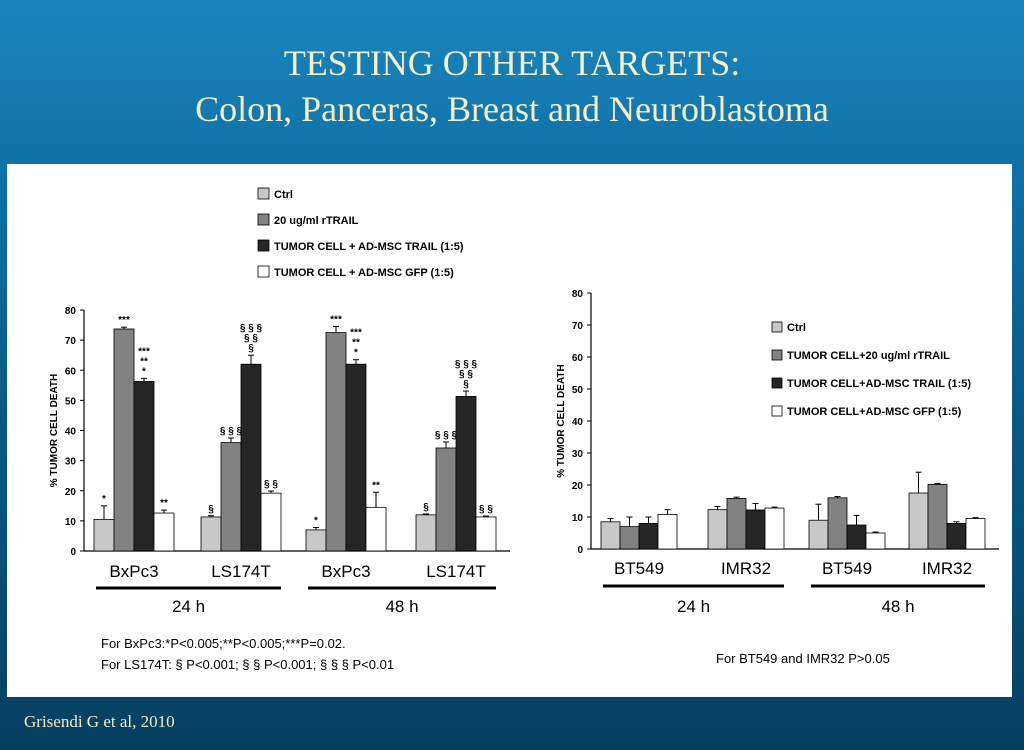 Image resolution: width=1024 pixels, height=750 pixels. Describe the element at coordinates (578, 422) in the screenshot. I see `chart1-y-tick-label: 40` at that location.